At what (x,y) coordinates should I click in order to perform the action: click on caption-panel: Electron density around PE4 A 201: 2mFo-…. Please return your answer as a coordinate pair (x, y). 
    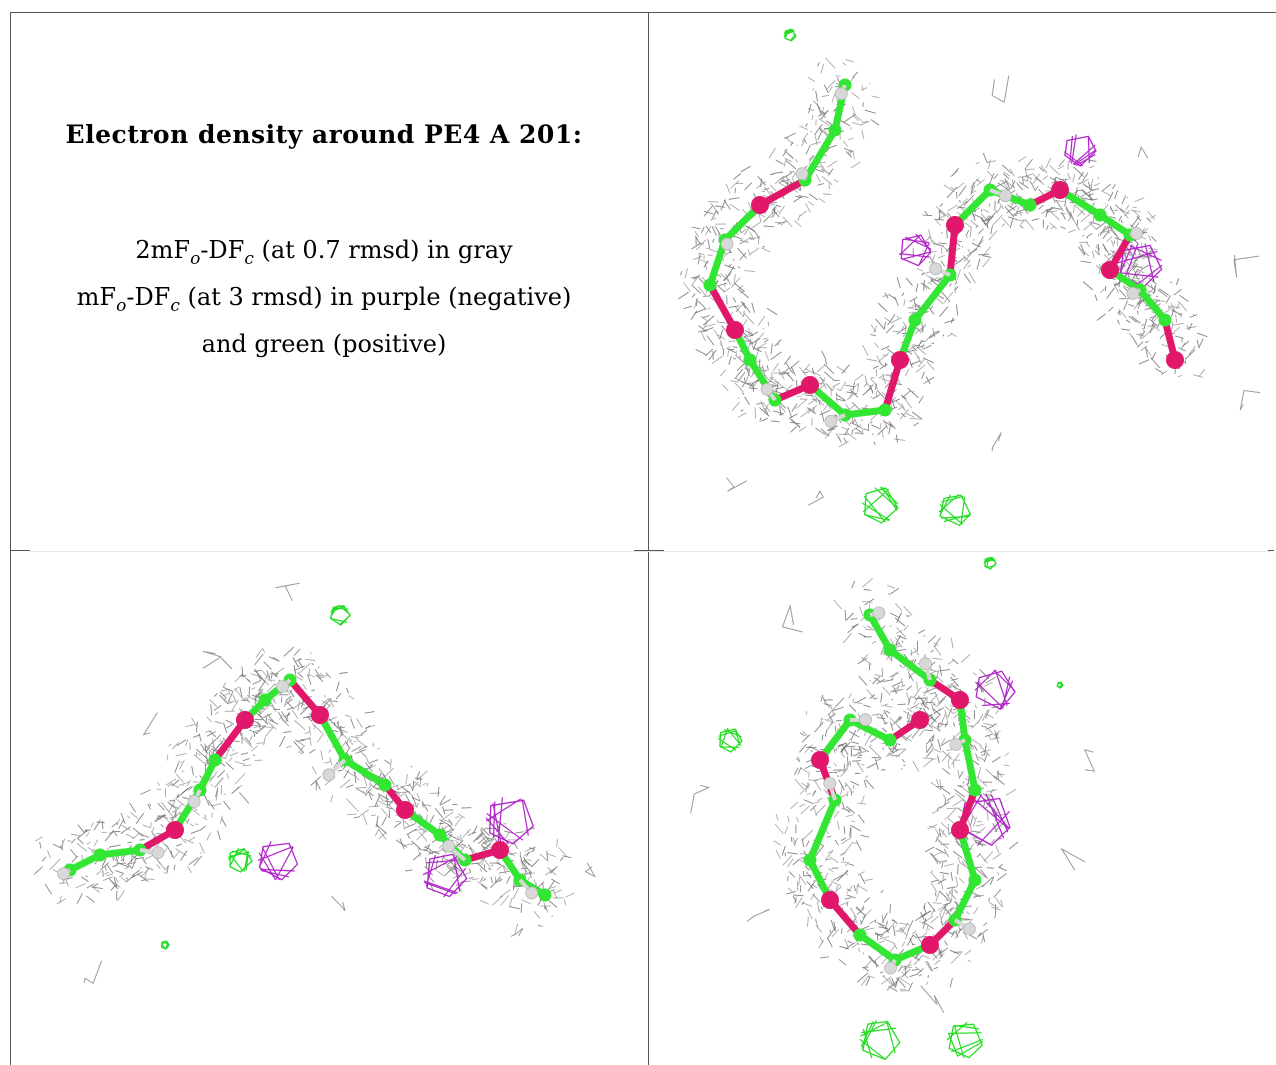
    Looking at the image, I should click on (324, 241).